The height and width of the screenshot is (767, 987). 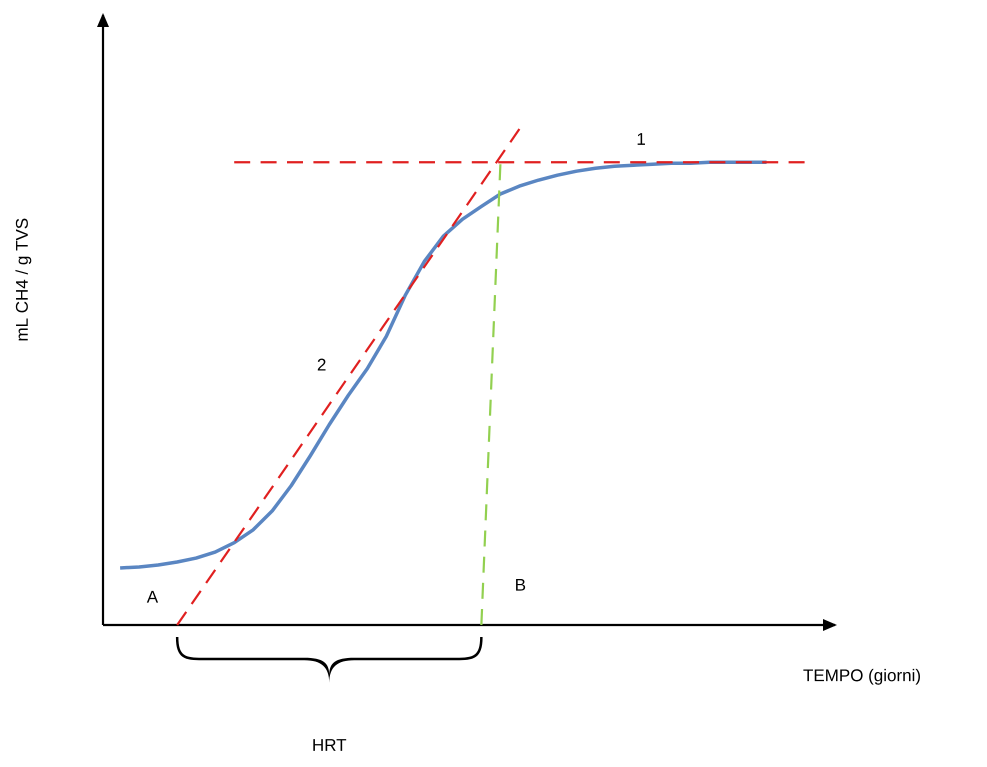 What do you see at coordinates (23, 279) in the screenshot?
I see `y-axis-title: mL CH4 / g TVS` at bounding box center [23, 279].